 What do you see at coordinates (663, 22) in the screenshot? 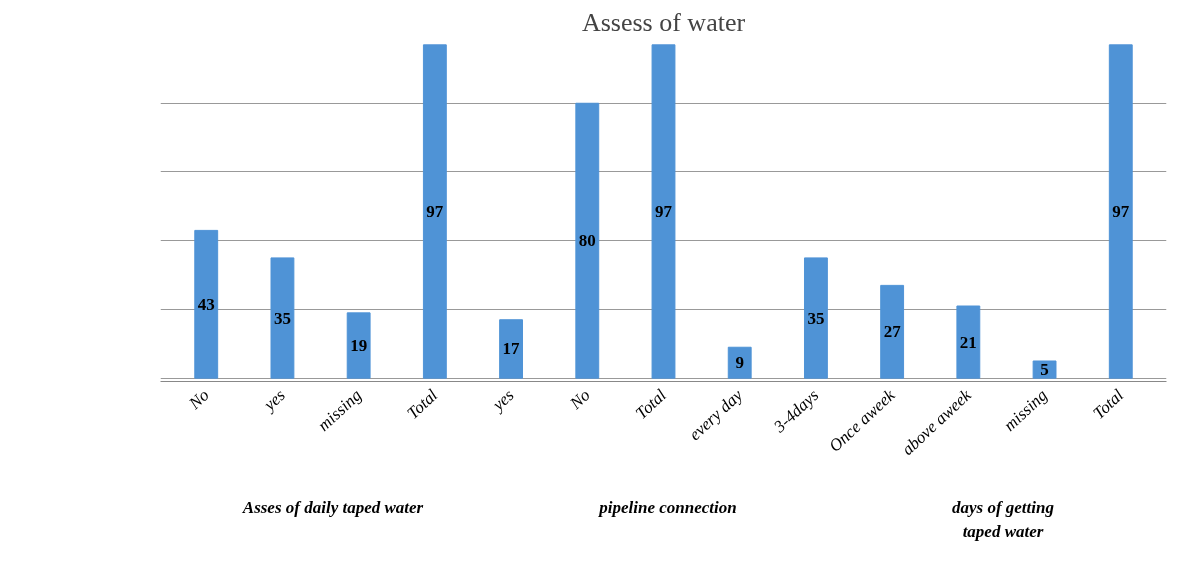
I see `chart-title: Assess of water` at bounding box center [663, 22].